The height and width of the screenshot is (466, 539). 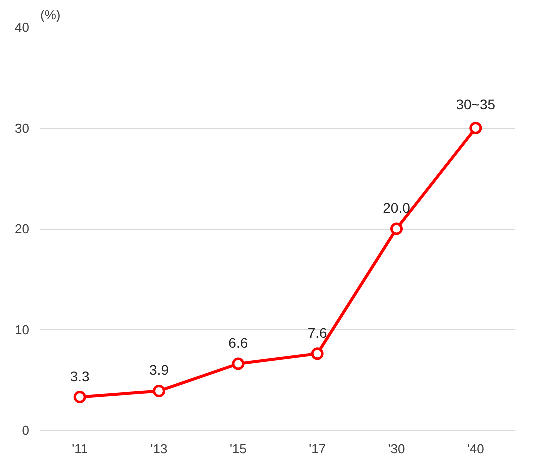 I want to click on data-label: 3.9, so click(x=160, y=370).